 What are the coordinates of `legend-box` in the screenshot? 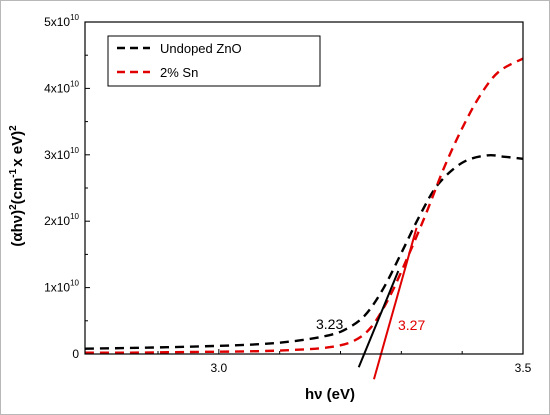 It's located at (214, 61).